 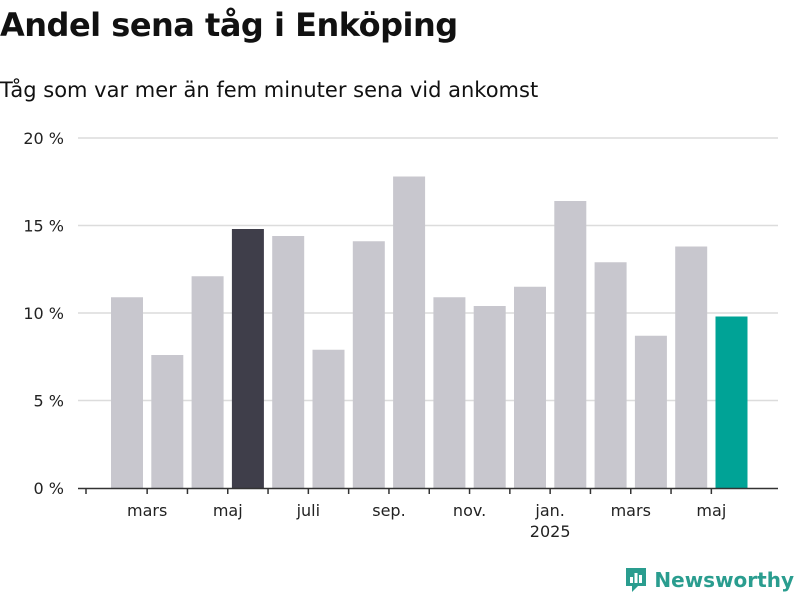 I want to click on logo-text: Newsworthy, so click(x=724, y=580).